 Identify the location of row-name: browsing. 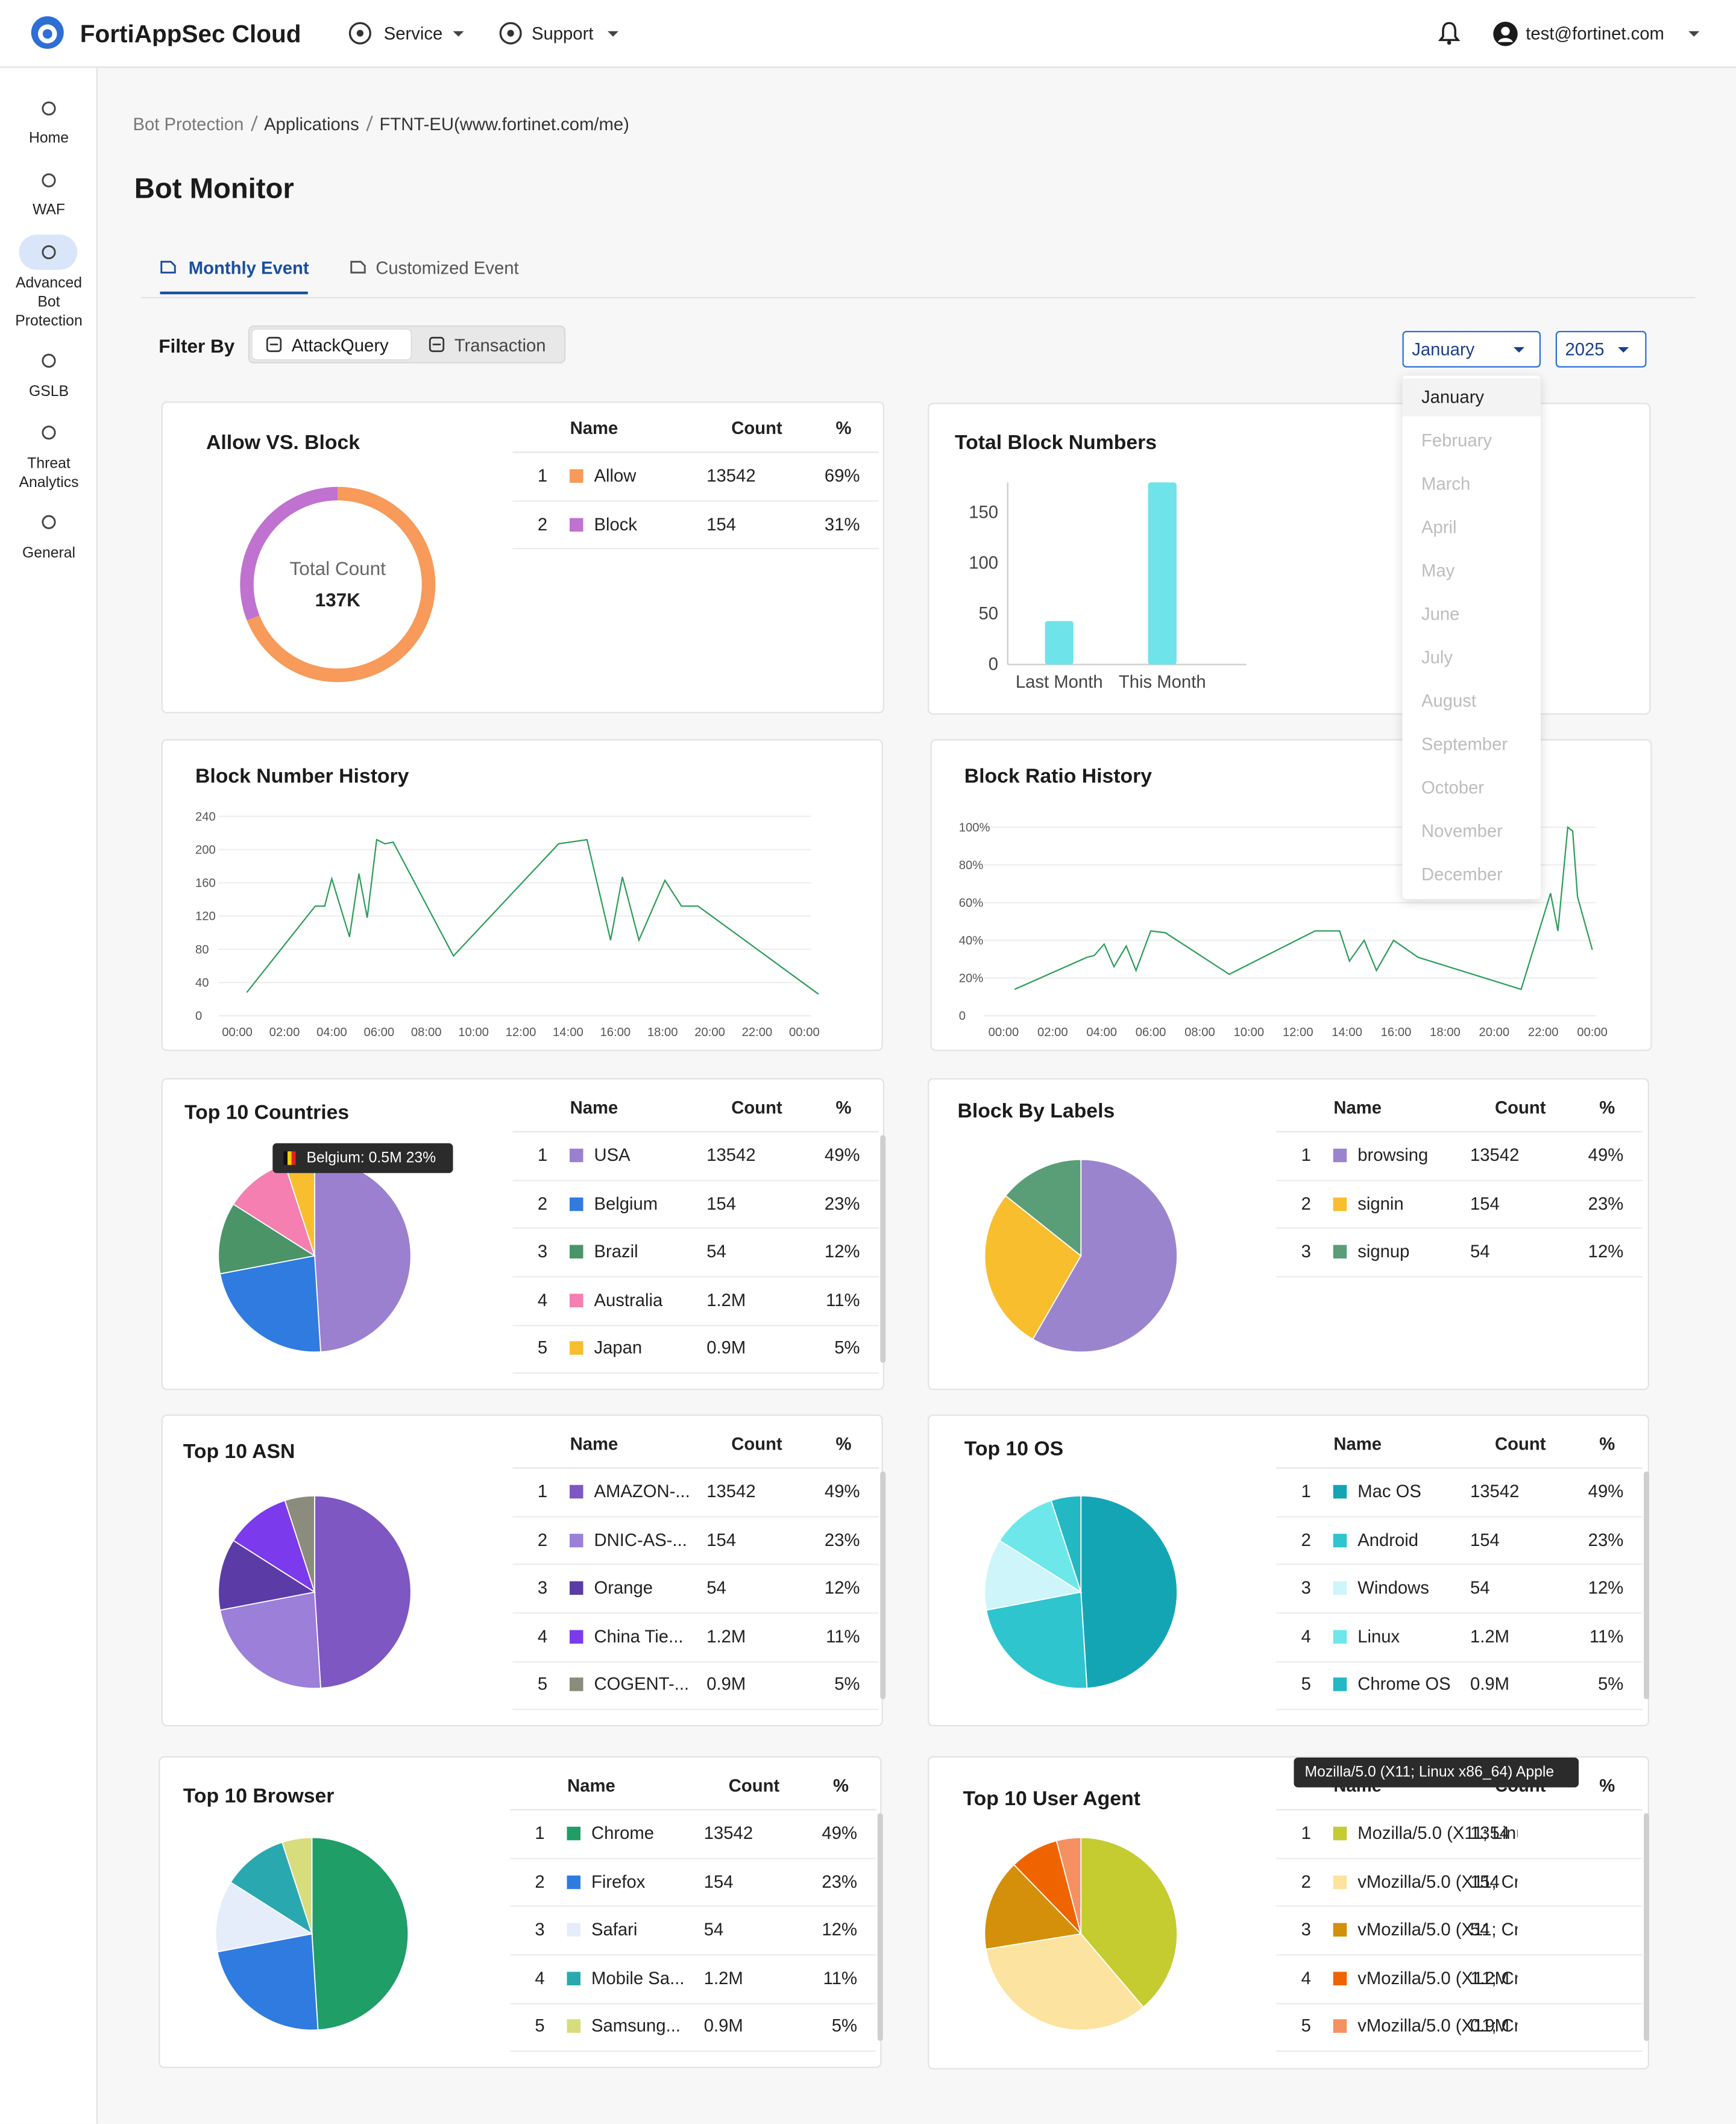
(1393, 1155).